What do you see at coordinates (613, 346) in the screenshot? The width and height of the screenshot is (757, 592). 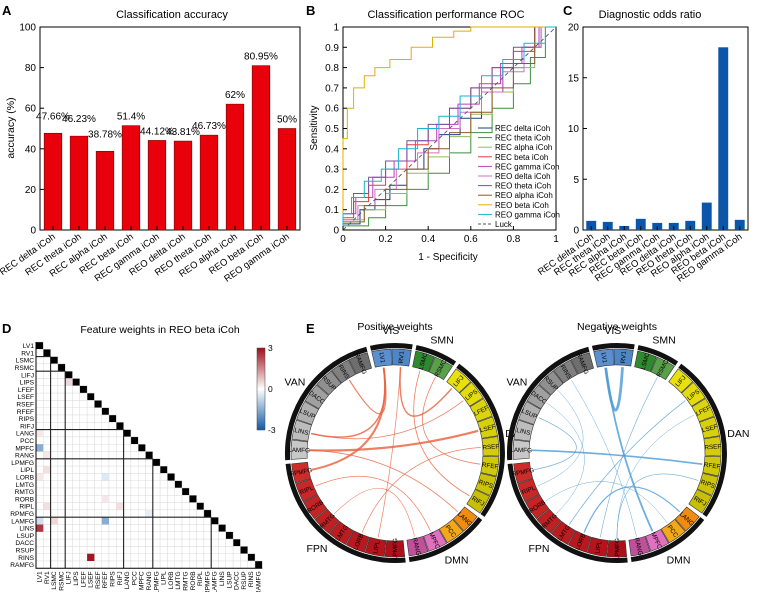 I see `negative-group-band` at bounding box center [613, 346].